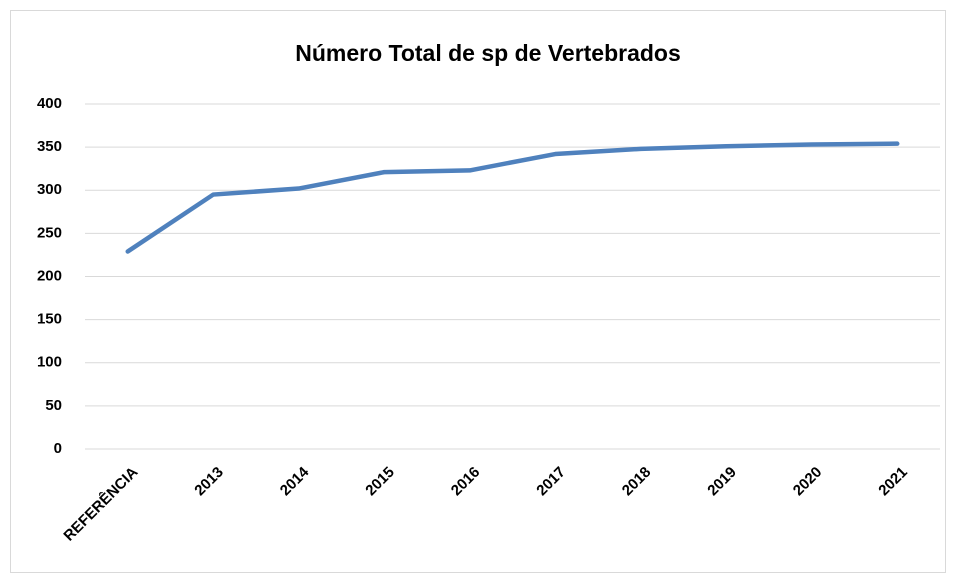 The image size is (955, 581). I want to click on chart-title: Número Total de sp de Vertebrados, so click(488, 53).